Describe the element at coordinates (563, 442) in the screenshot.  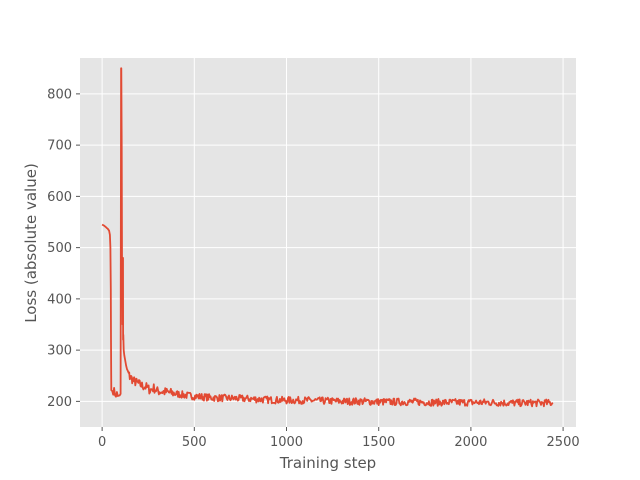
I see `x-tick-label: 2500` at that location.